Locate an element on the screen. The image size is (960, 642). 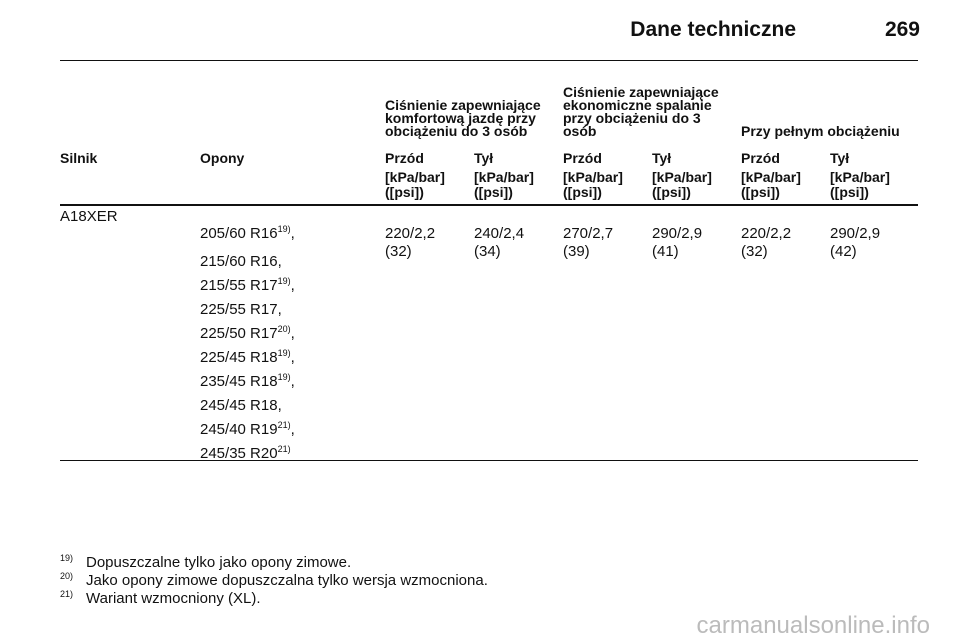
tire-size: 245/40 R19 is located at coordinates (239, 429).